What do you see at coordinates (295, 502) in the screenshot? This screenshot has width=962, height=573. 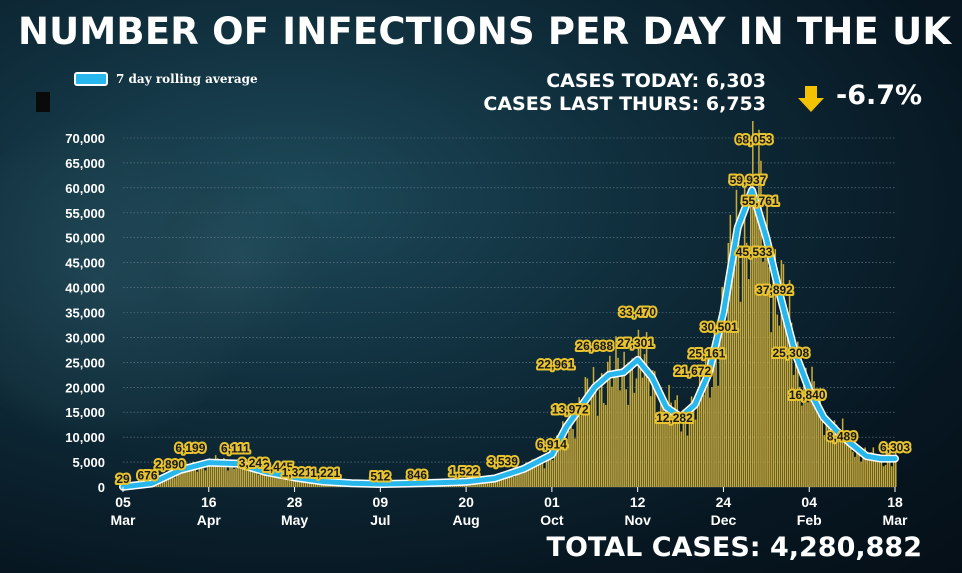 I see `x-tick-day: 28` at bounding box center [295, 502].